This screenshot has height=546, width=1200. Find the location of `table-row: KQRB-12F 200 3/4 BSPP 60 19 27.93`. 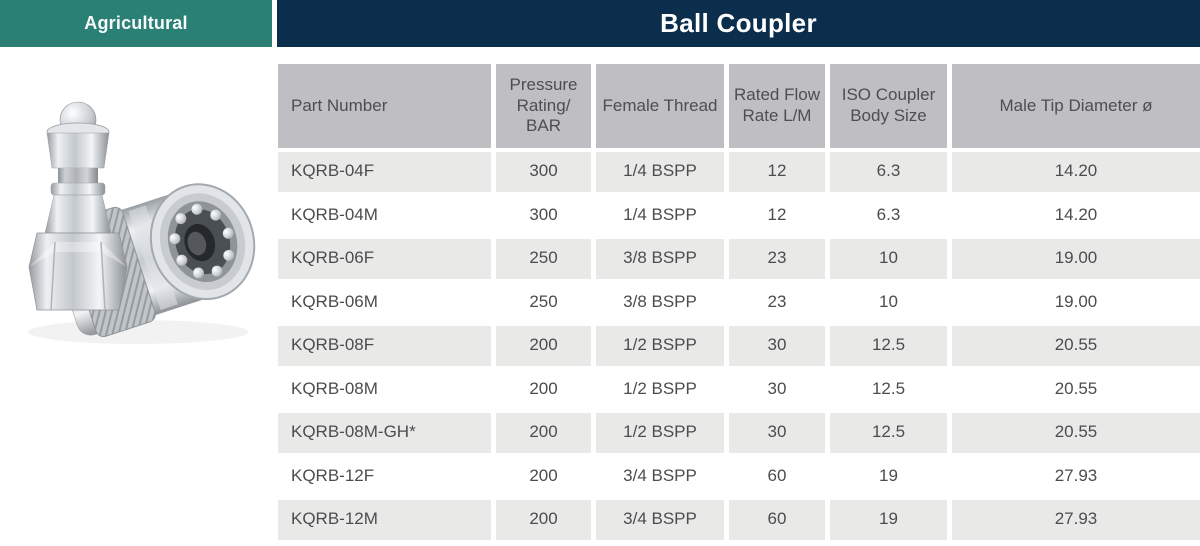

table-row: KQRB-12F 200 3/4 BSPP 60 19 27.93 is located at coordinates (739, 476).